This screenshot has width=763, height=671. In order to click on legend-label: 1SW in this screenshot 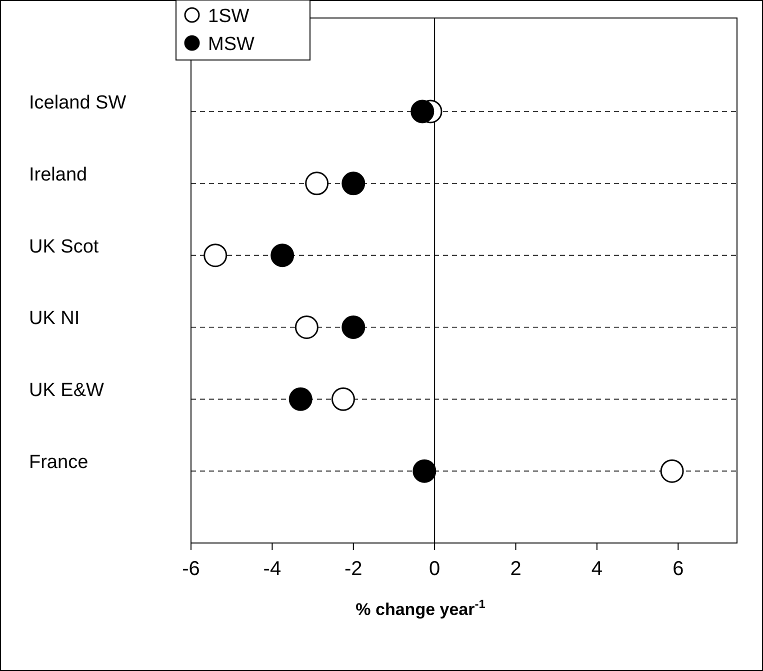, I will do `click(229, 16)`.